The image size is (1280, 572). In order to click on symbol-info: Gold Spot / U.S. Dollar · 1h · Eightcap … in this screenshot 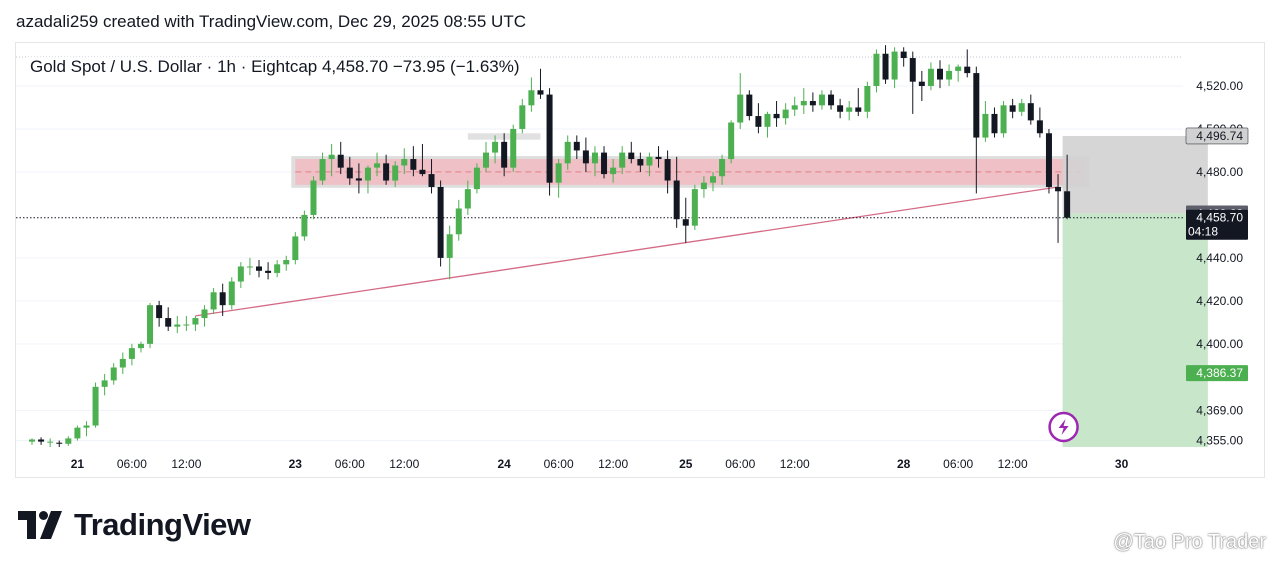, I will do `click(275, 67)`.